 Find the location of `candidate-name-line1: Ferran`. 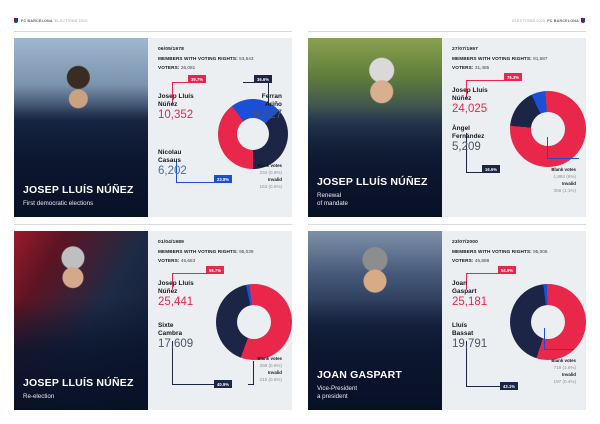

candidate-name-line1: Ferran is located at coordinates (271, 97).